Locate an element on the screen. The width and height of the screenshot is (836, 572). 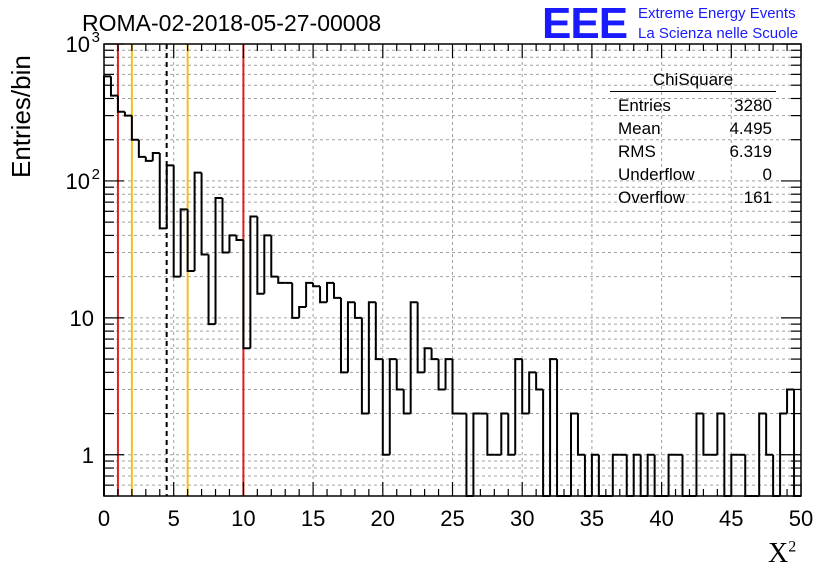
stats-row-rms: RMS 6.319 is located at coordinates (693, 151).